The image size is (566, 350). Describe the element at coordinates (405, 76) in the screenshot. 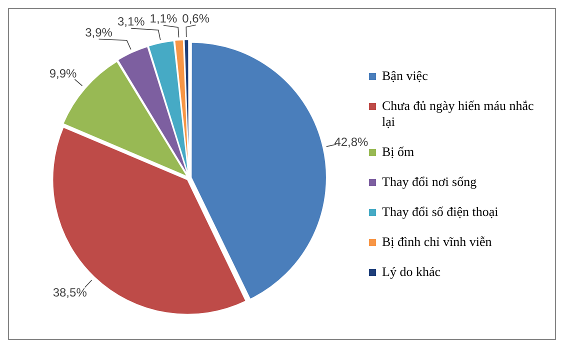

I see `legend-label: Bận việc` at that location.